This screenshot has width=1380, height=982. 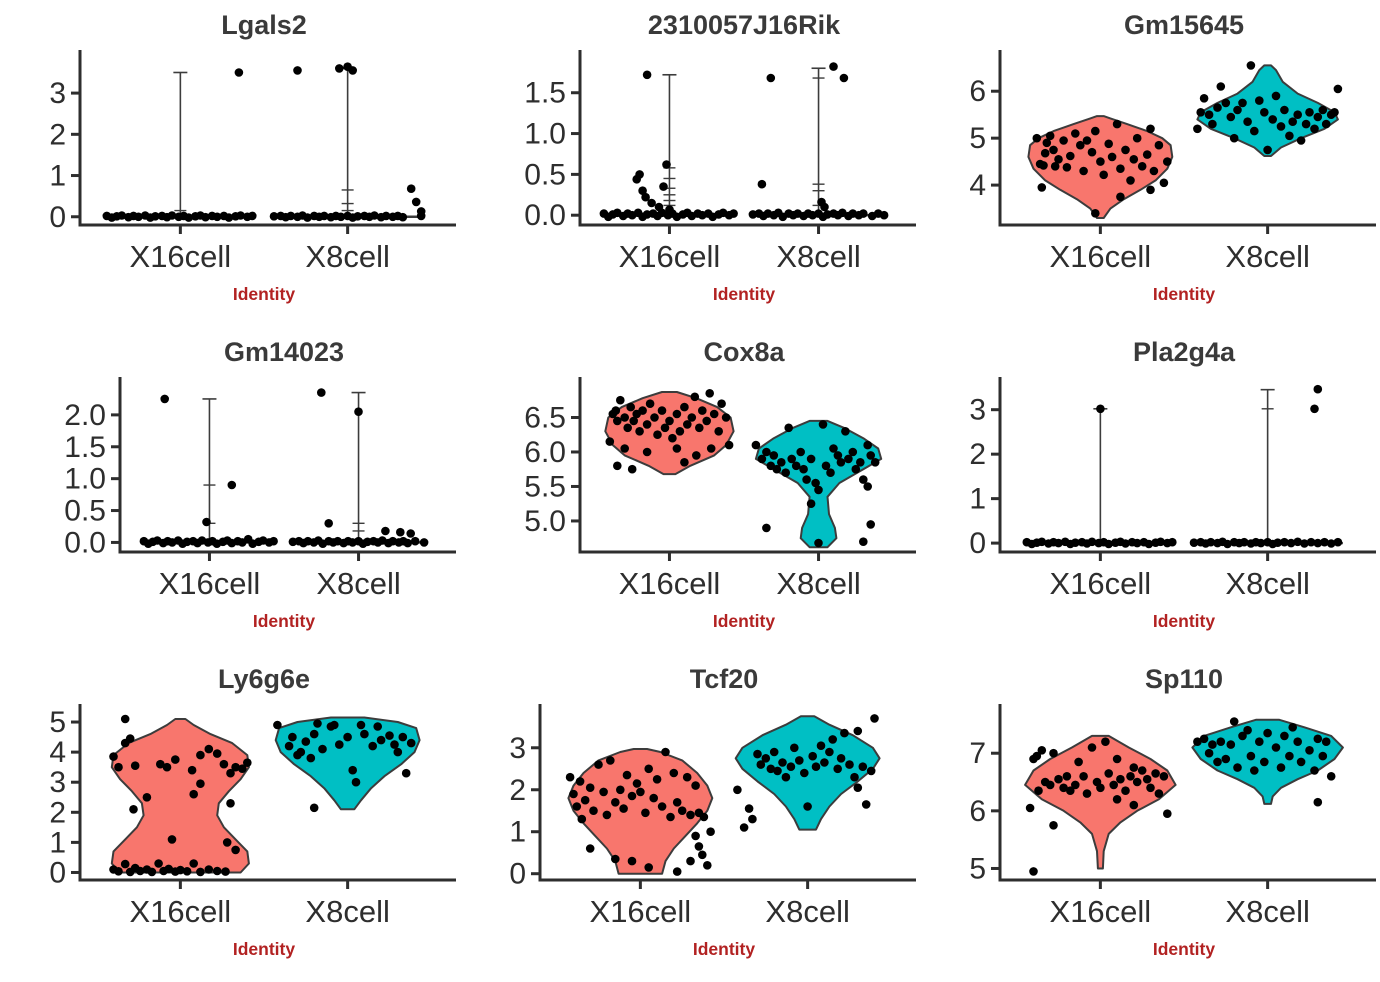 I want to click on y-tick-label: 1, so click(x=57, y=176).